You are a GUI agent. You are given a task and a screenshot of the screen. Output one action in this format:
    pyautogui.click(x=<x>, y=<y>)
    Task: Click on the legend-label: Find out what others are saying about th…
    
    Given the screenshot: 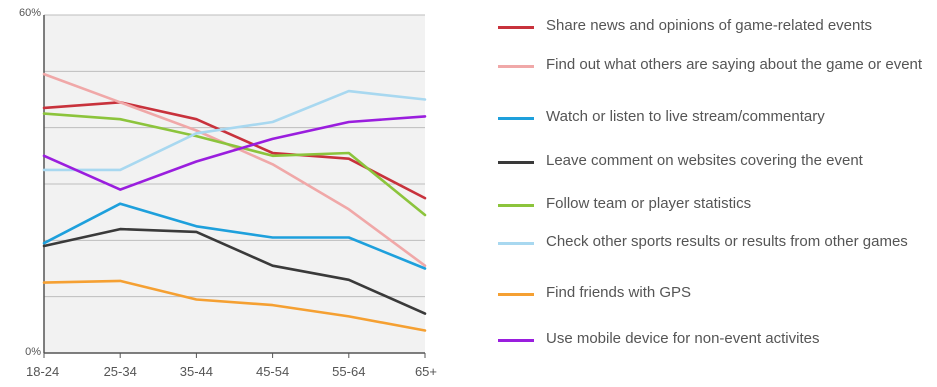 What is the action you would take?
    pyautogui.click(x=734, y=64)
    